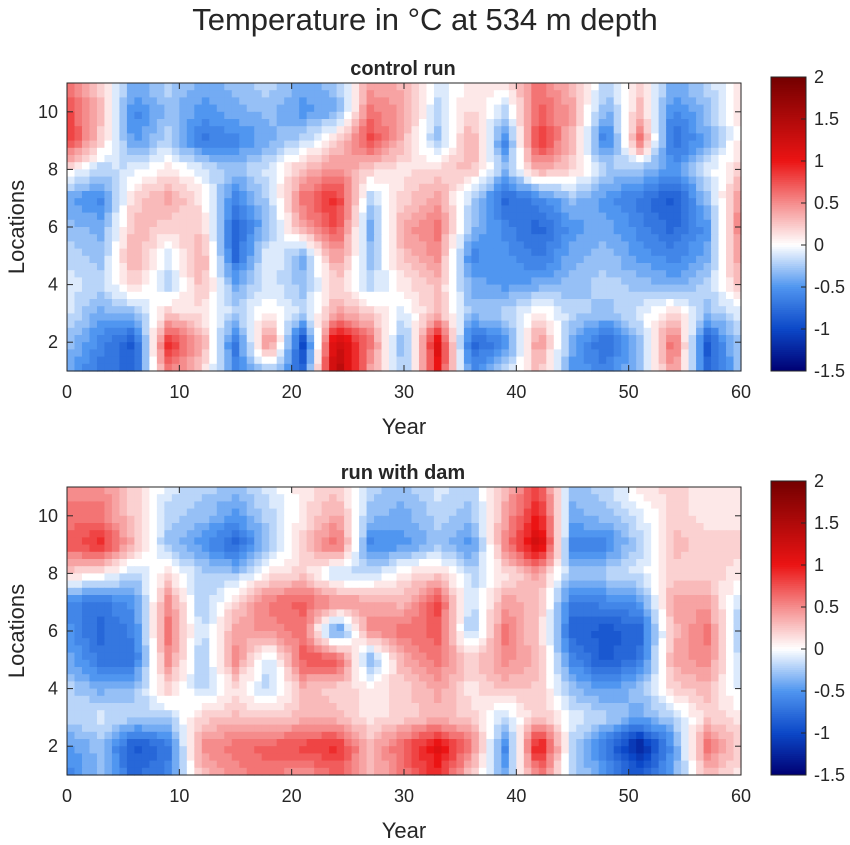  What do you see at coordinates (788, 154) in the screenshot?
I see `colorbar-segment` at bounding box center [788, 154].